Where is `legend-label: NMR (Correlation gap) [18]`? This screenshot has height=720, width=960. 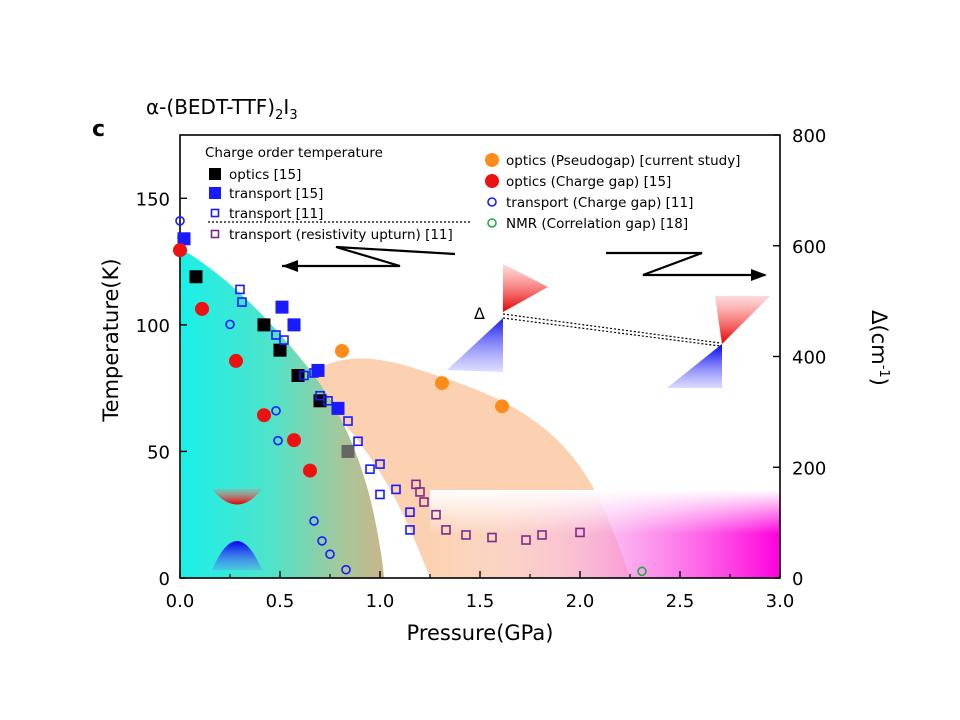 legend-label: NMR (Correlation gap) [18] is located at coordinates (597, 224).